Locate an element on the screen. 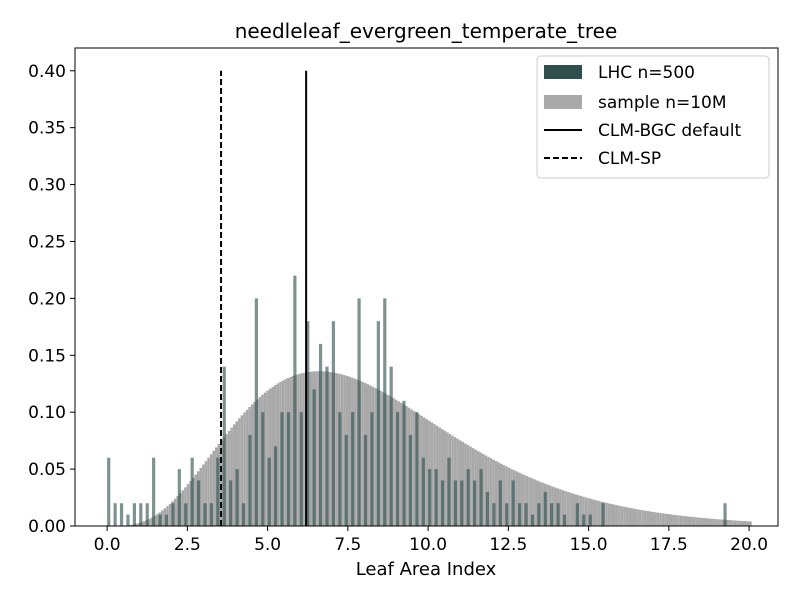  y-tick-label: 0.40 is located at coordinates (47, 72).